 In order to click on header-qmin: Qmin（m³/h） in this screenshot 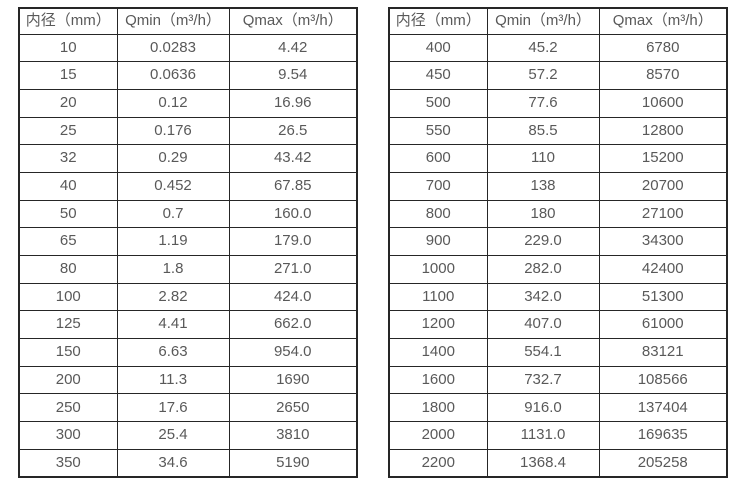, I will do `click(173, 21)`.